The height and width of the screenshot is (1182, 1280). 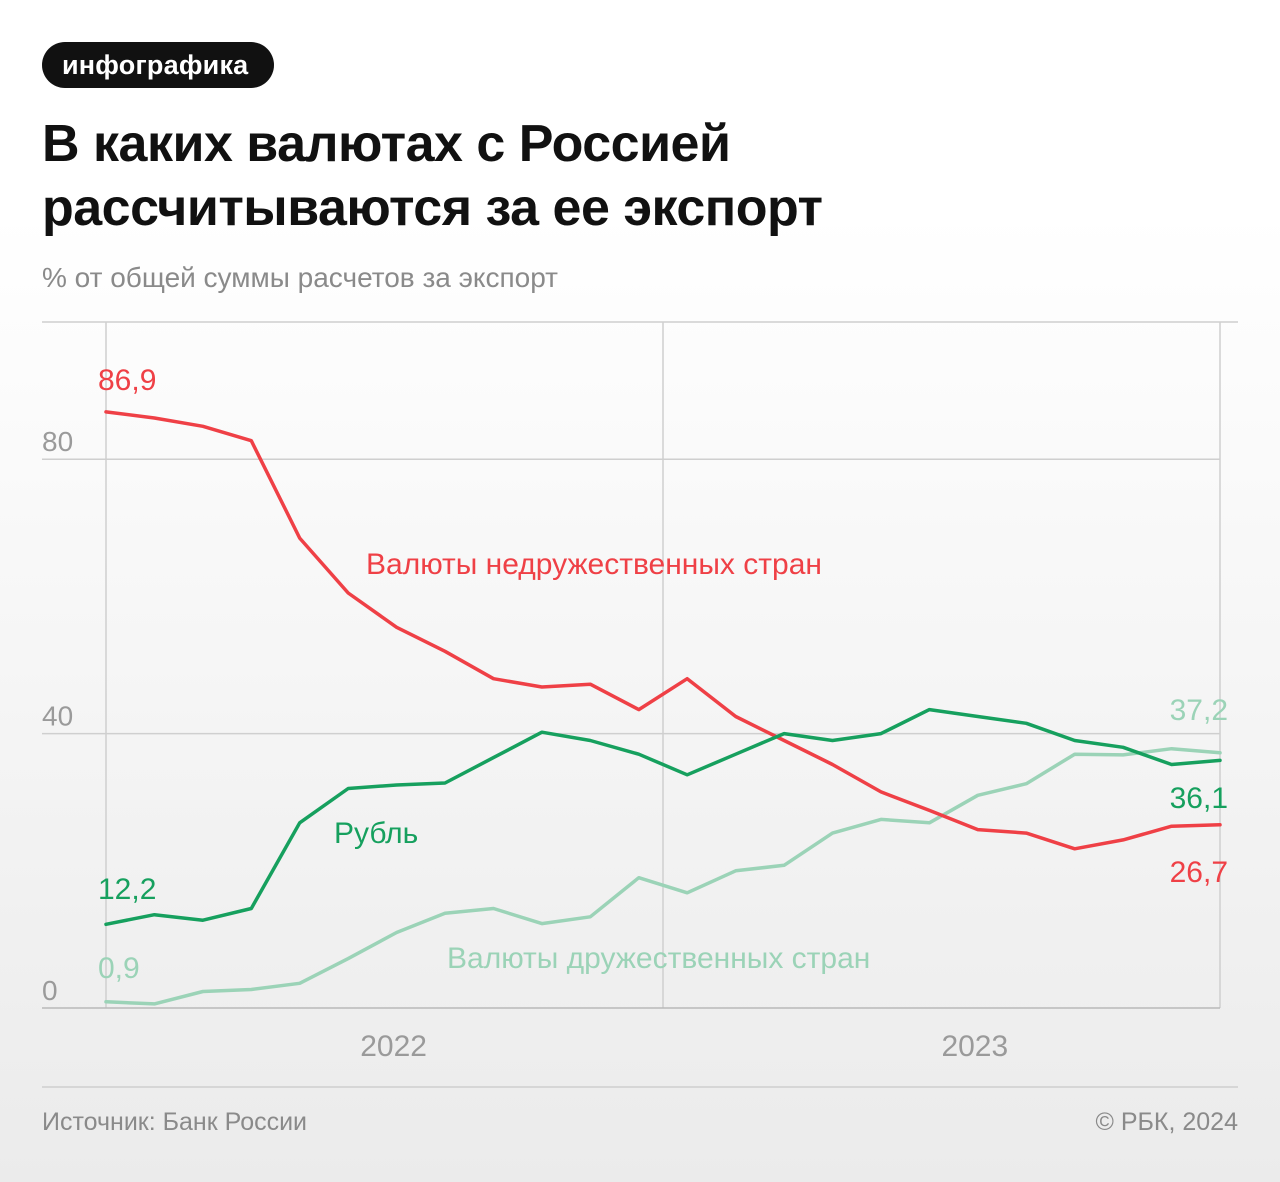 What do you see at coordinates (432, 208) in the screenshot?
I see `title-line-2: рассчитываются за ее экспорт` at bounding box center [432, 208].